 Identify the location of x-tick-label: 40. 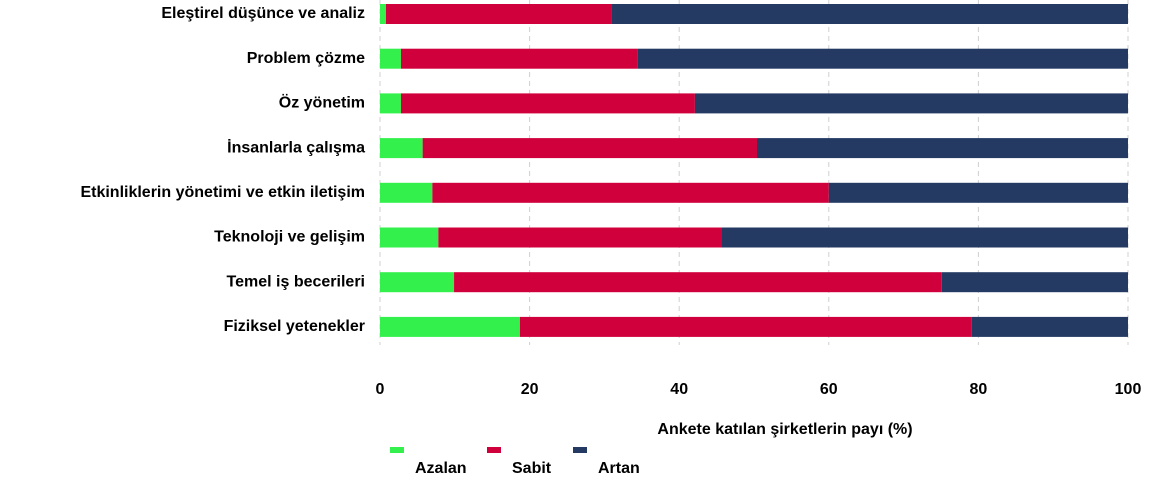
(679, 389).